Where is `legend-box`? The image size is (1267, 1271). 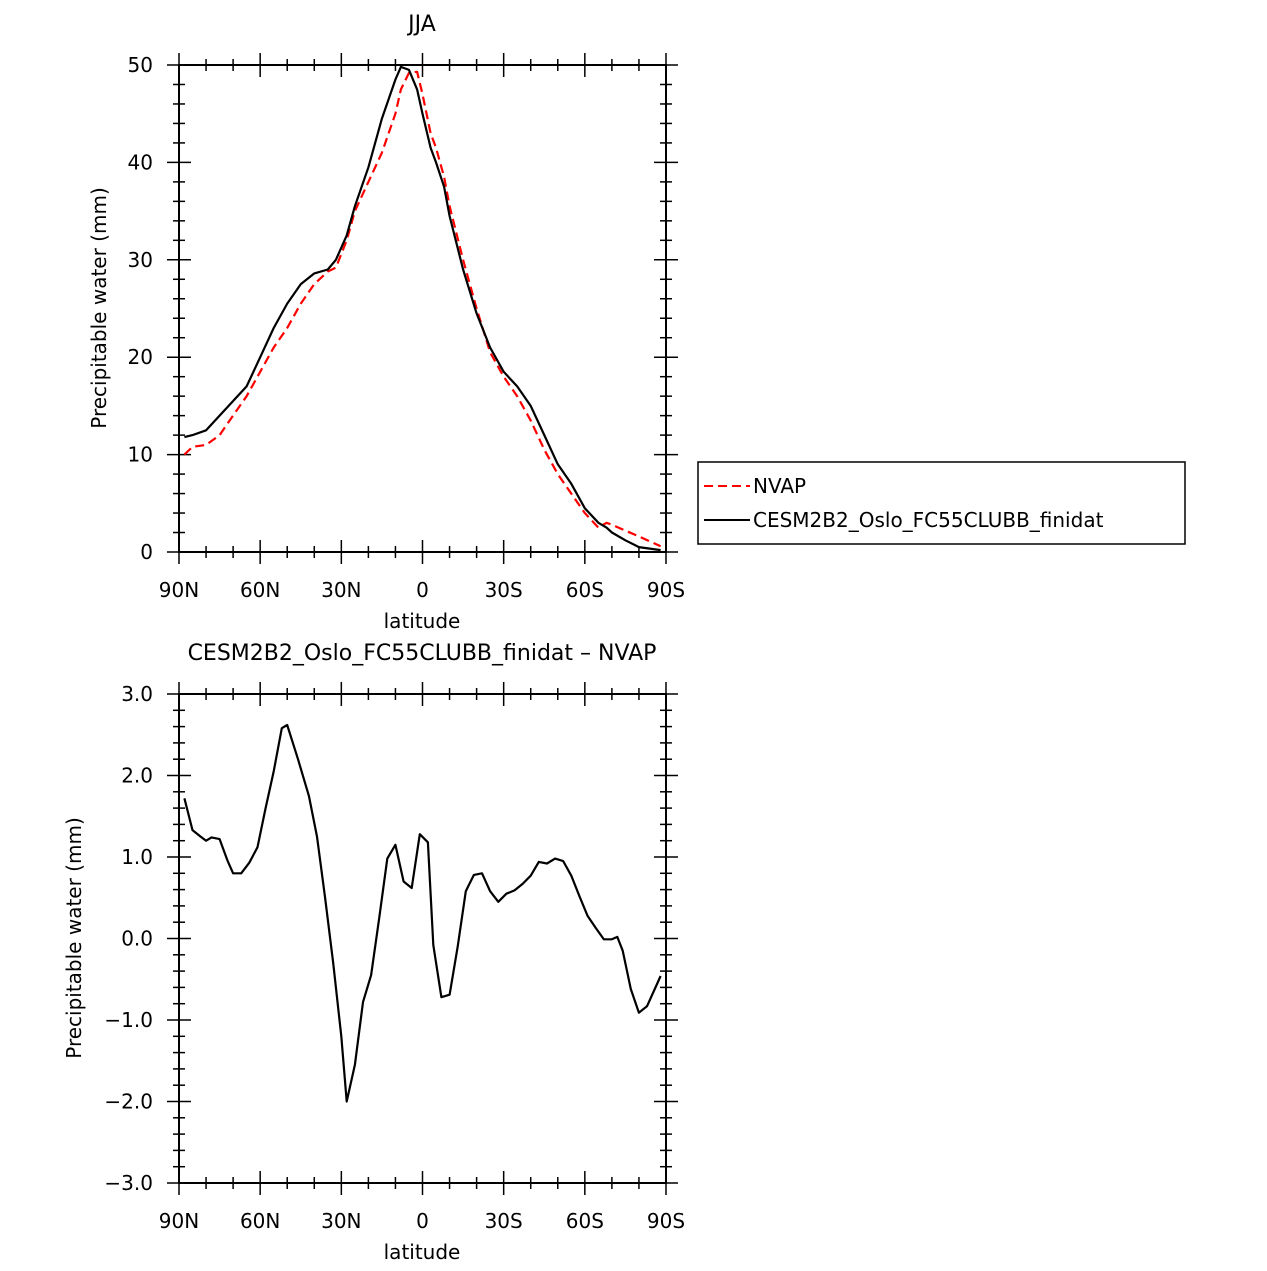 legend-box is located at coordinates (941, 503).